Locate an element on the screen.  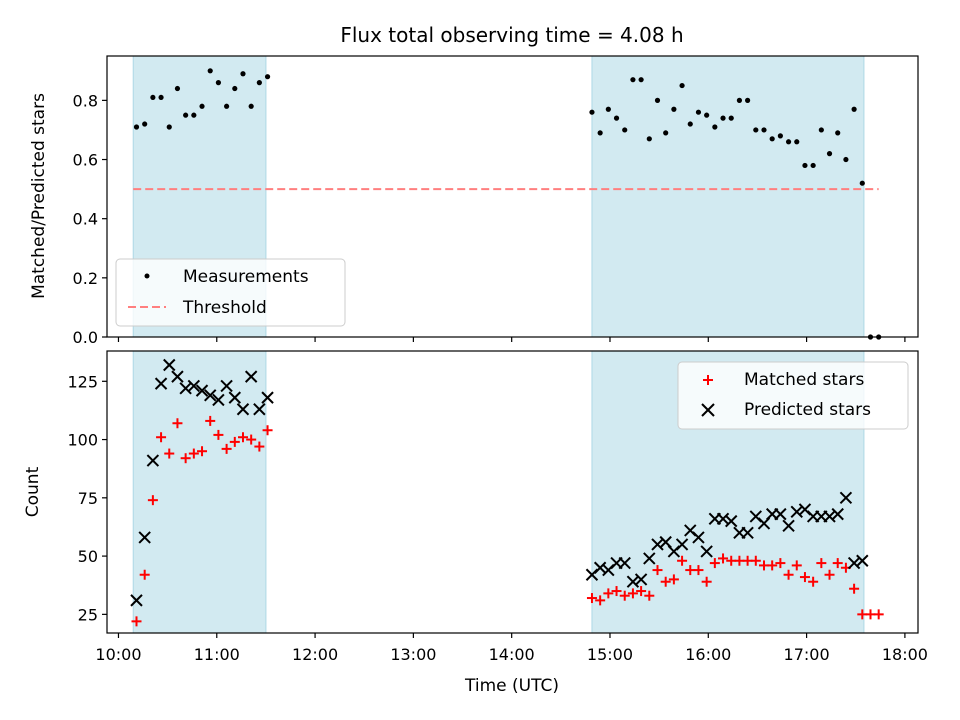
top-legend: Measurements Threshold is located at coordinates (230, 292).